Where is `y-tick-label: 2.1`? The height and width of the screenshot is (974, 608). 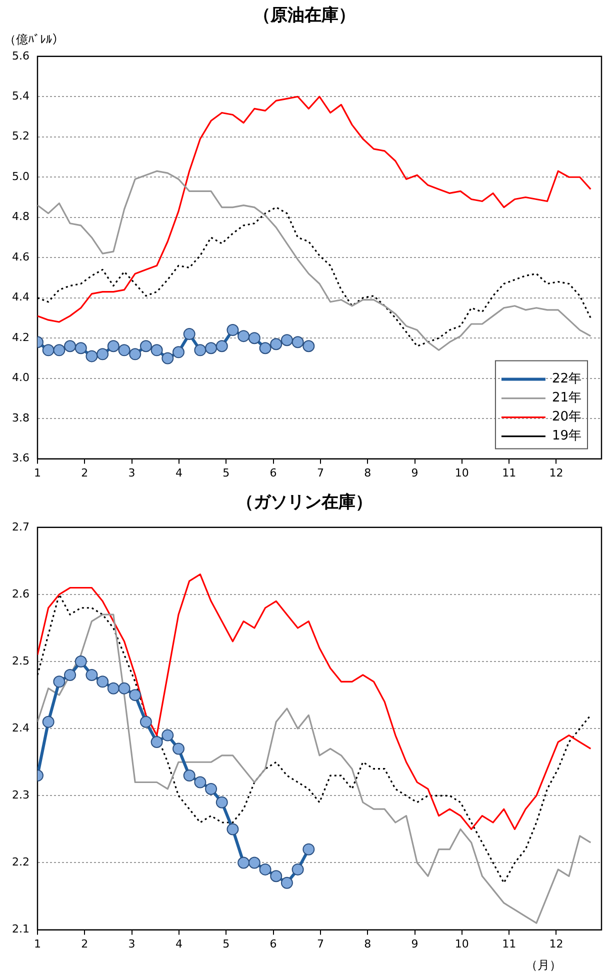 y-tick-label: 2.1 is located at coordinates (21, 929).